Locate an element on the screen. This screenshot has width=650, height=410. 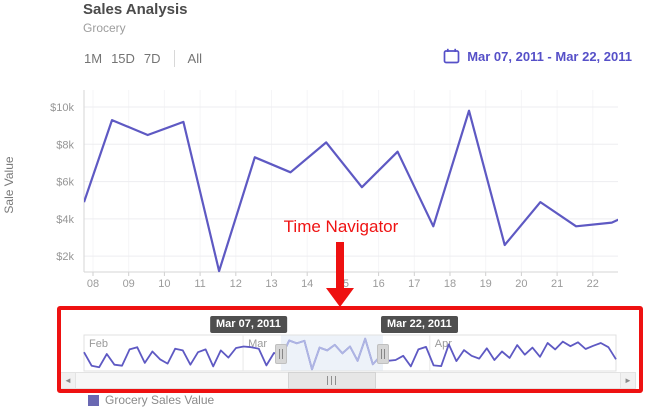
svg-text: $4k is located at coordinates (65, 220).